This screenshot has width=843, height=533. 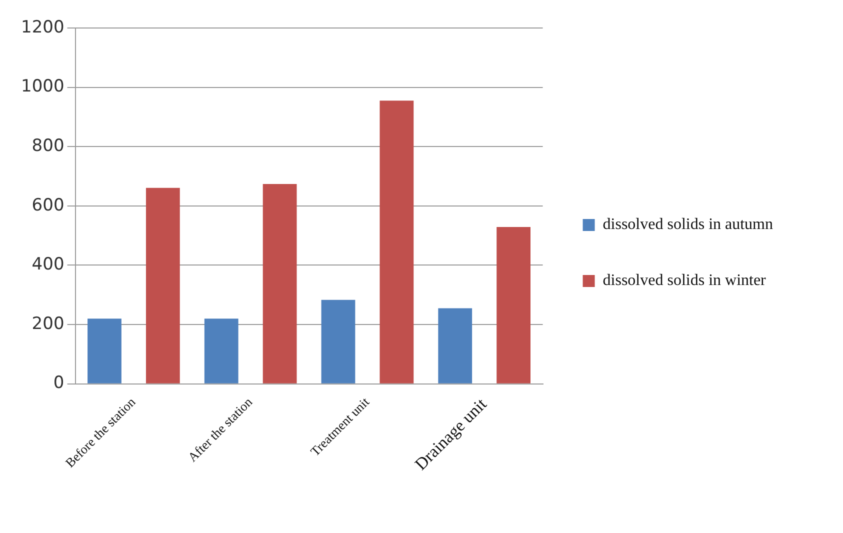 I want to click on y-tick-label: 0, so click(x=58, y=383).